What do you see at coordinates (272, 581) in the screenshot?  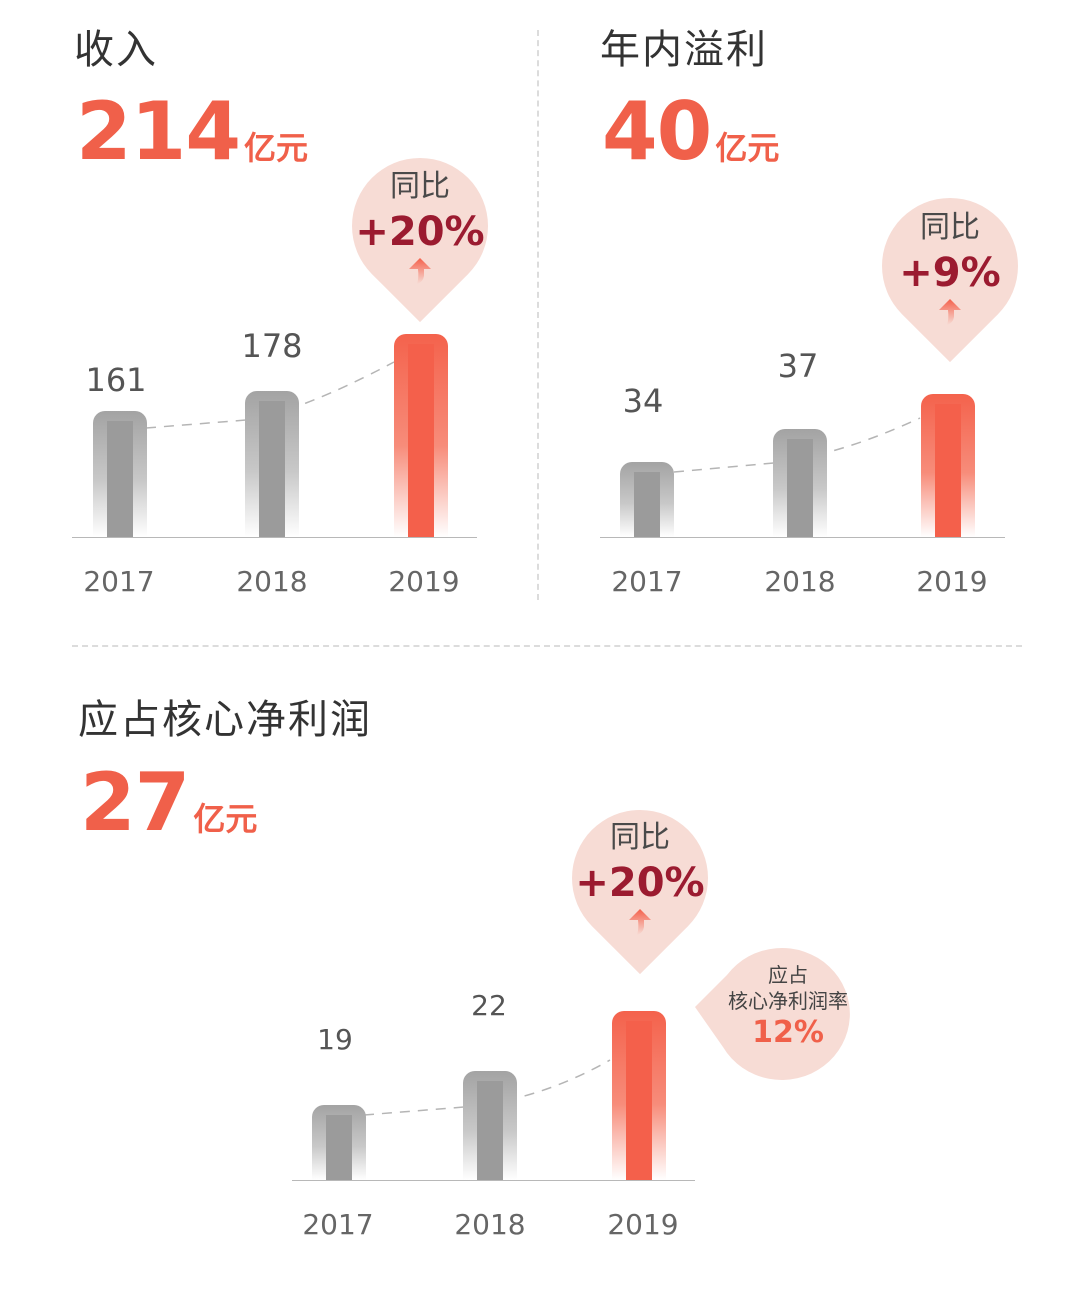 I see `revenue-year-2018: 2018` at bounding box center [272, 581].